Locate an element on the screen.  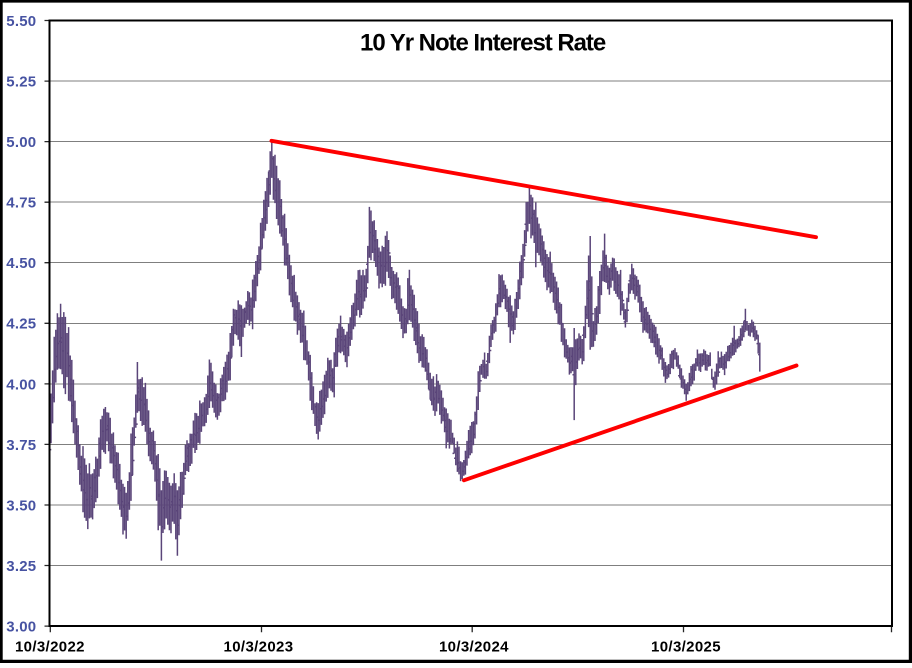
svg-text: 4.00 is located at coordinates (21, 384).